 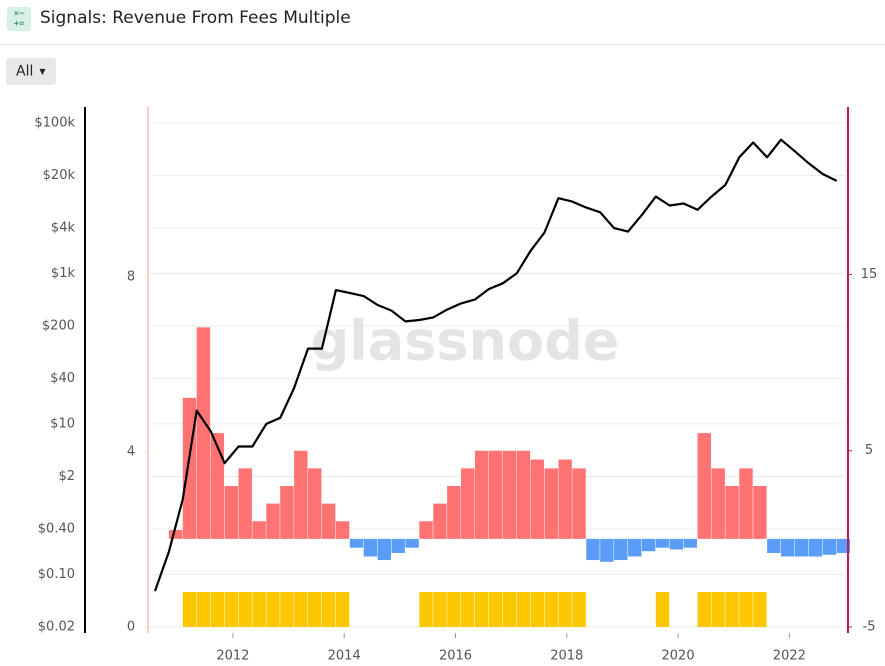 I want to click on y-tick-label: $0.40, so click(x=56, y=529).